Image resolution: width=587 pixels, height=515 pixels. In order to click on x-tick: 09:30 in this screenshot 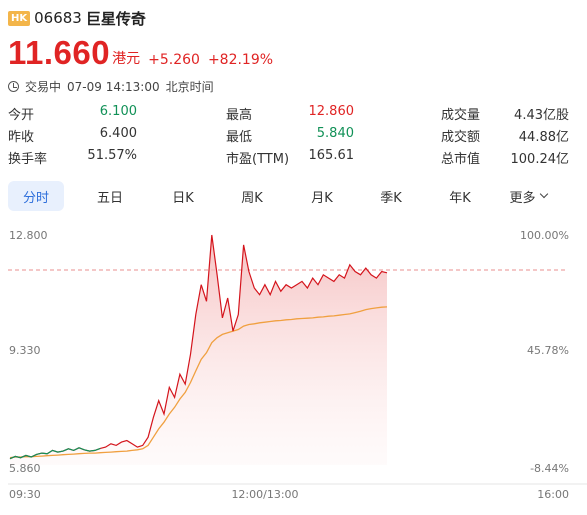, I will do `click(25, 494)`.